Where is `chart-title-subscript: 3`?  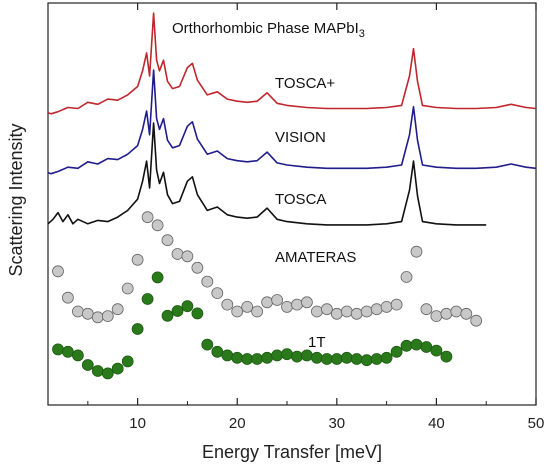 chart-title-subscript: 3 is located at coordinates (362, 34).